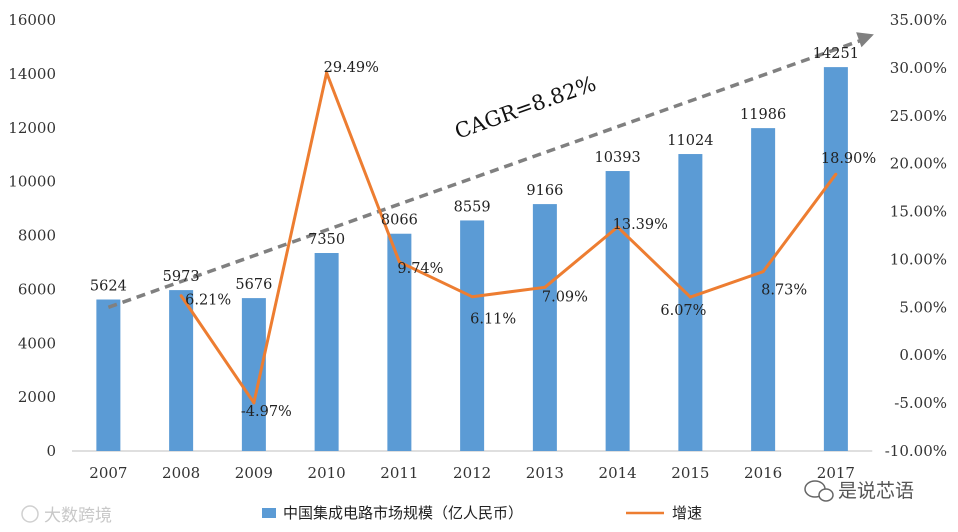 Image resolution: width=958 pixels, height=532 pixels. What do you see at coordinates (923, 355) in the screenshot?
I see `right-axis-tick-label: 0.00%` at bounding box center [923, 355].